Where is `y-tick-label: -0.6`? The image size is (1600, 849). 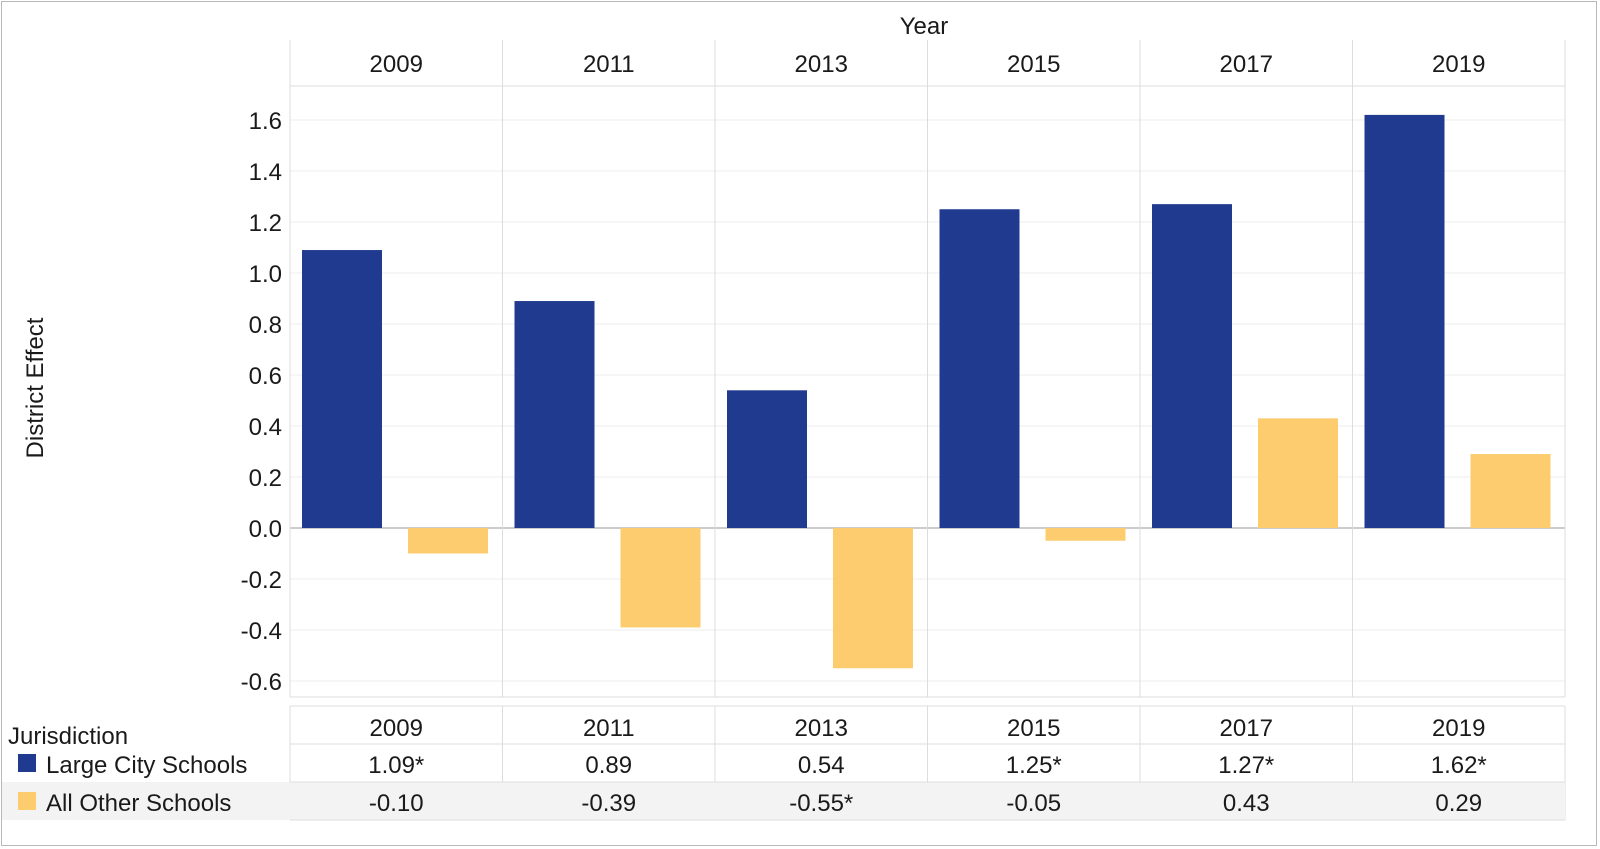 y-tick-label: -0.6 is located at coordinates (261, 682).